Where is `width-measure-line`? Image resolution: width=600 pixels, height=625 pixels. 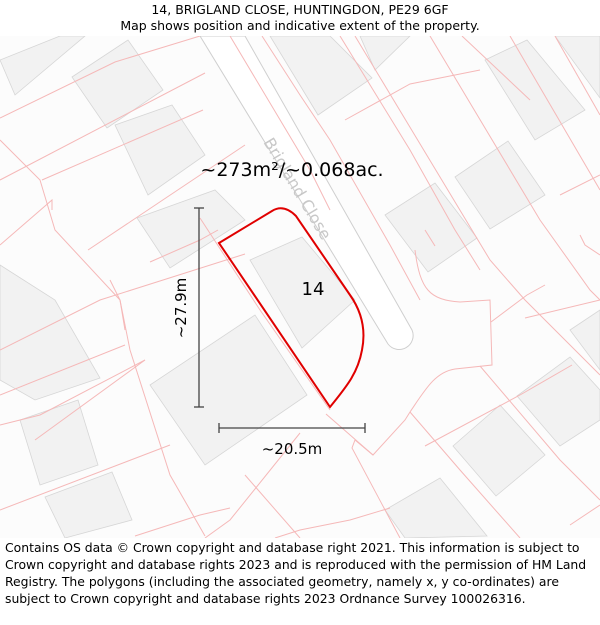 width-measure-line is located at coordinates (292, 428).